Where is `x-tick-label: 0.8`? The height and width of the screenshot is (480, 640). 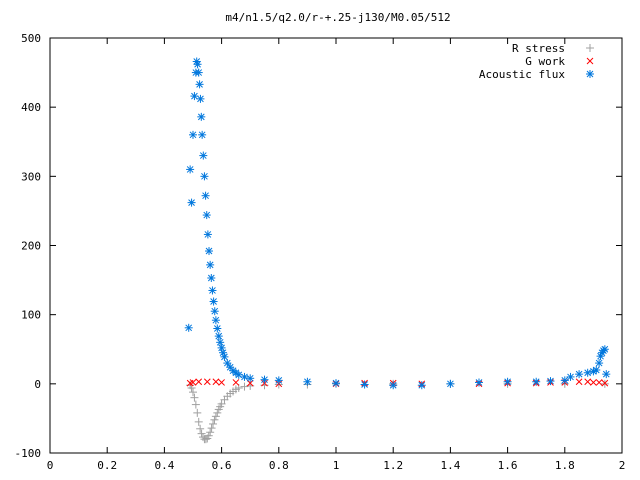
x-tick-label: 0.8 is located at coordinates (279, 465).